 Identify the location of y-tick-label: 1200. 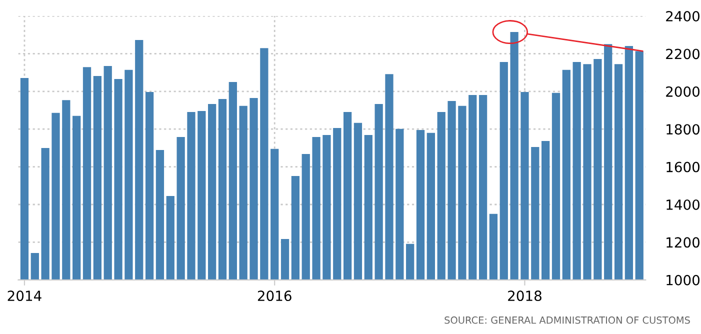
(683, 242).